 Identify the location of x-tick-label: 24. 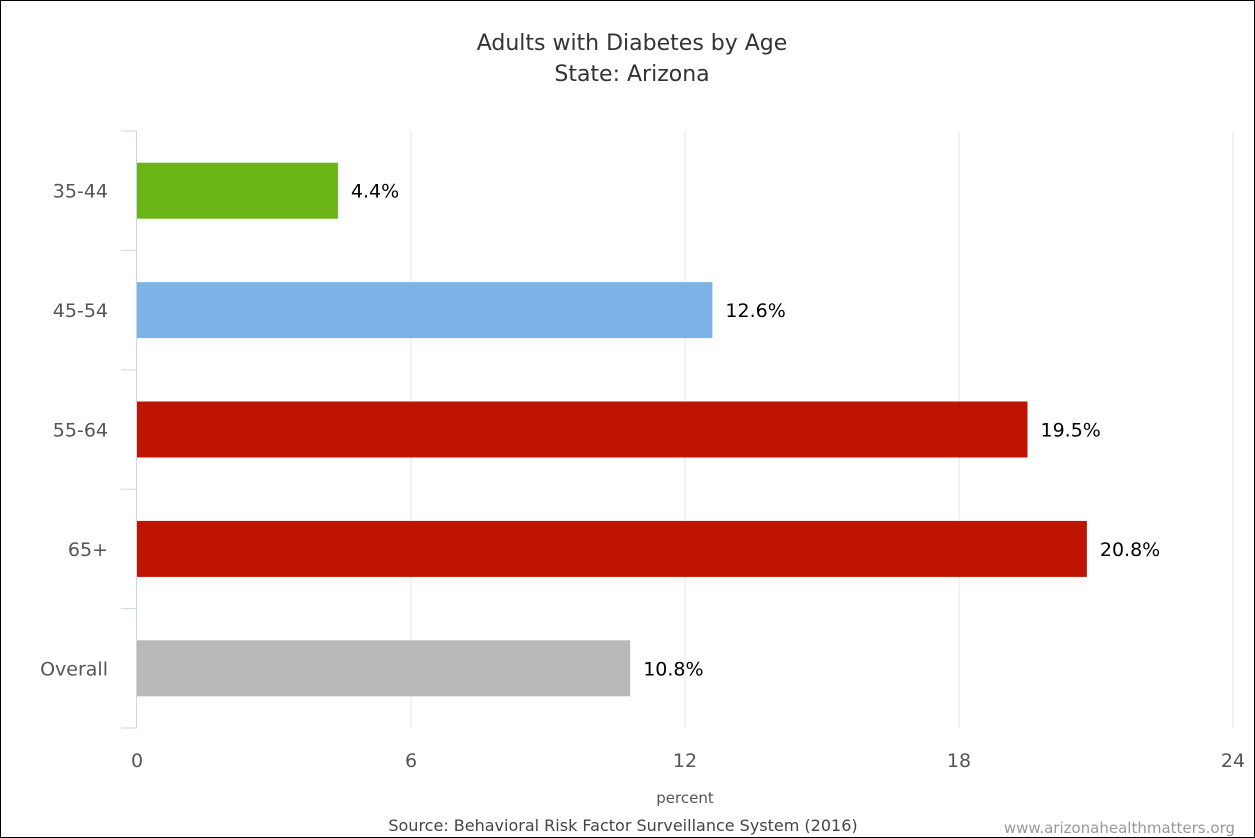
(1233, 761).